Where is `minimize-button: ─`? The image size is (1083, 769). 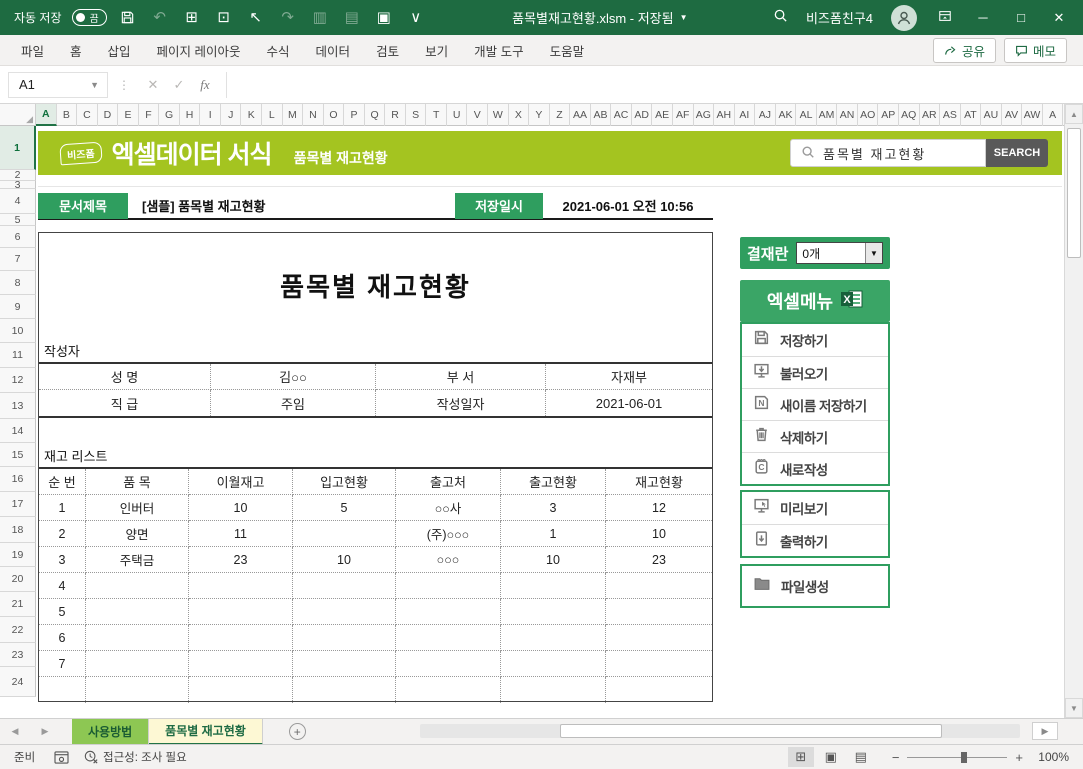
minimize-button: ─ is located at coordinates (983, 17).